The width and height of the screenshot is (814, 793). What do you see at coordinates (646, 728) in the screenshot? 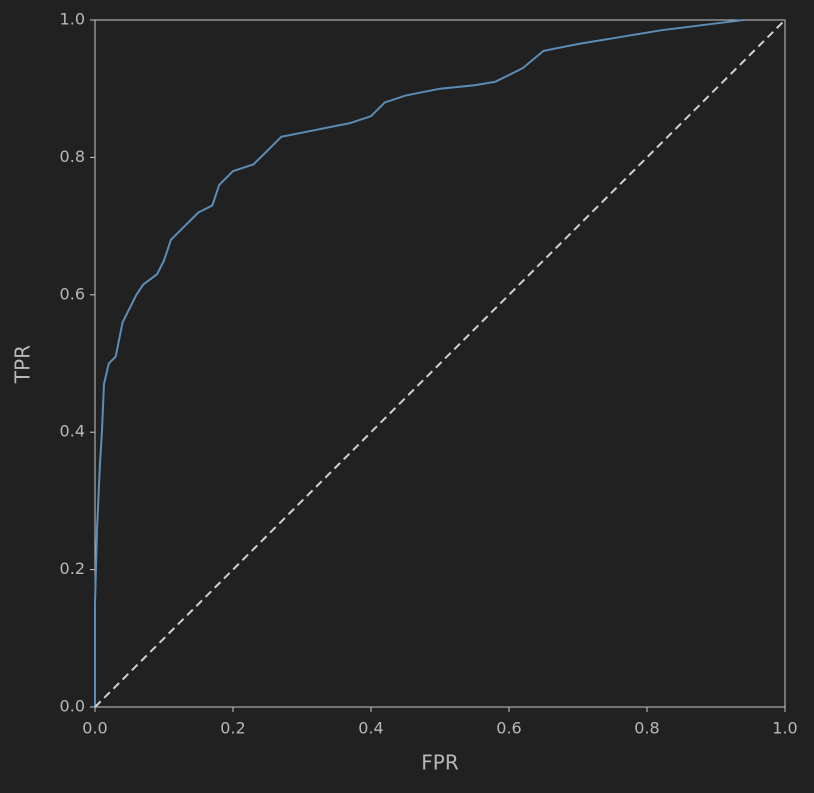
I see `x-tick-label: 0.8` at bounding box center [646, 728].